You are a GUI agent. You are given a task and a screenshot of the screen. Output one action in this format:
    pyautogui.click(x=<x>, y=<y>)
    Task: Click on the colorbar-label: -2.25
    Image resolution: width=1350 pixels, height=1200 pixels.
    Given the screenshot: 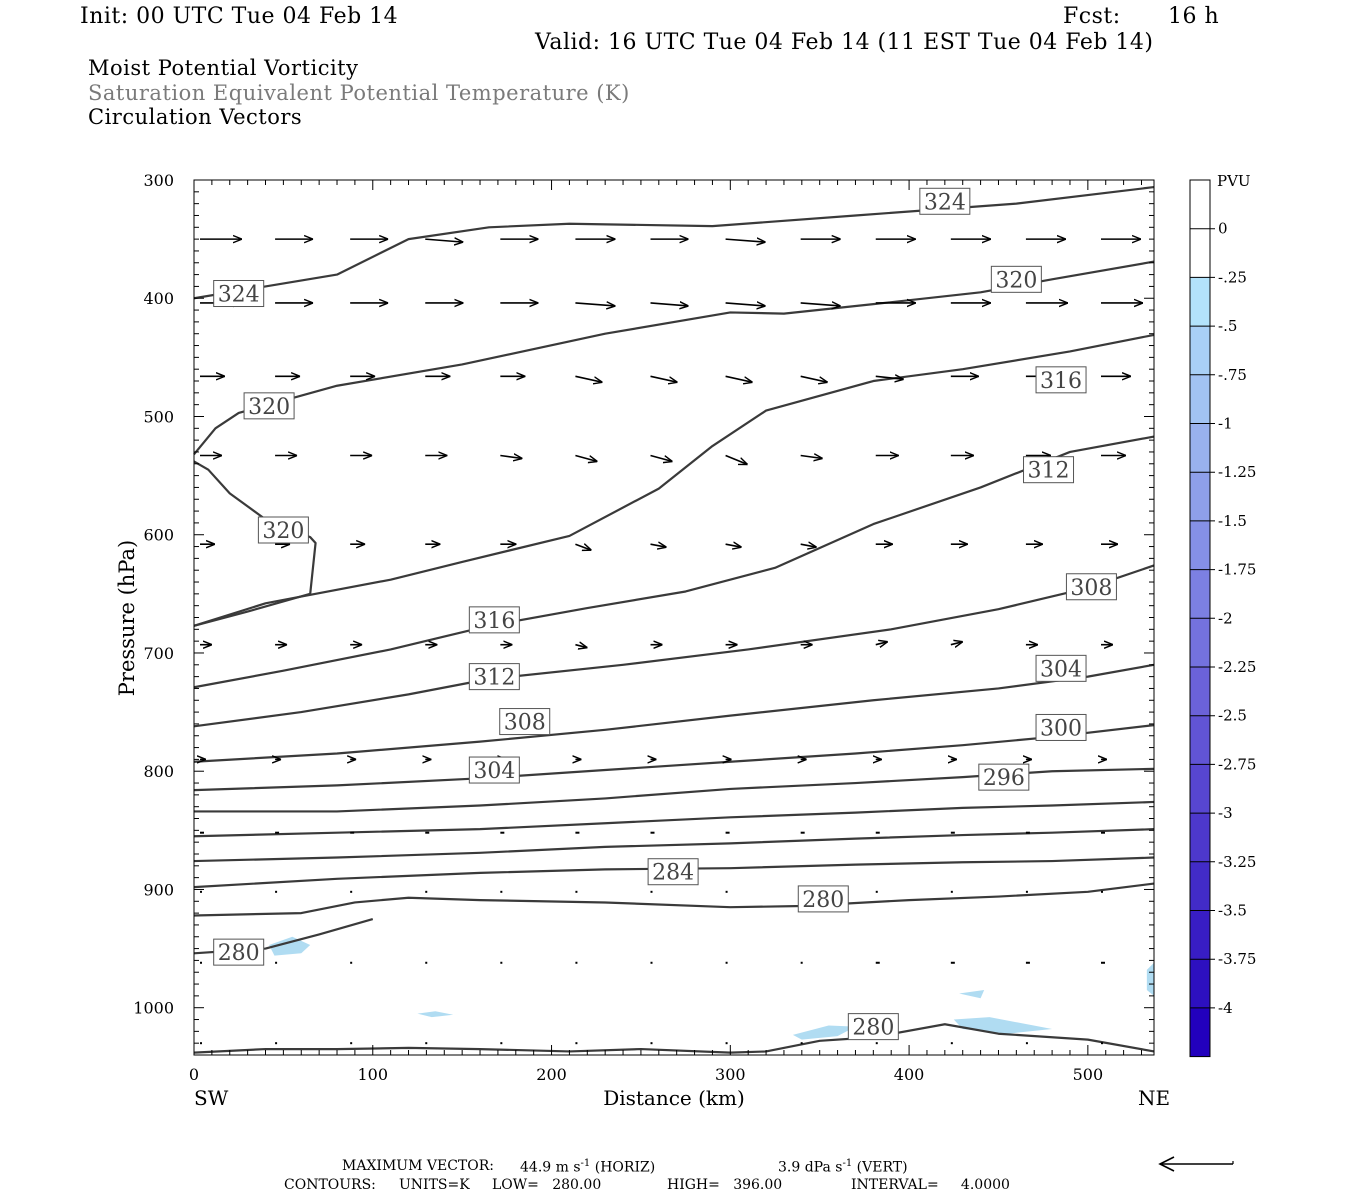 What is the action you would take?
    pyautogui.click(x=1237, y=667)
    